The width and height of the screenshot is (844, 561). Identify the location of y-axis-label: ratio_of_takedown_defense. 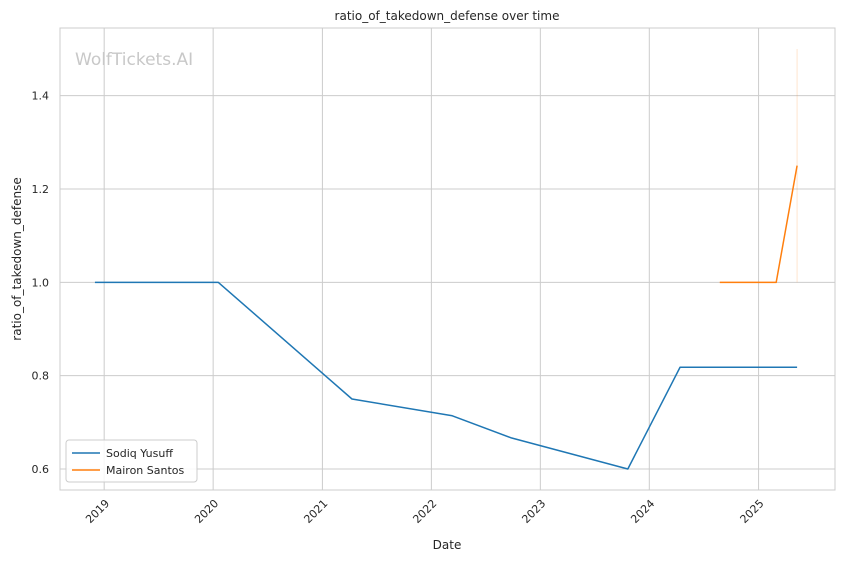
(17, 258).